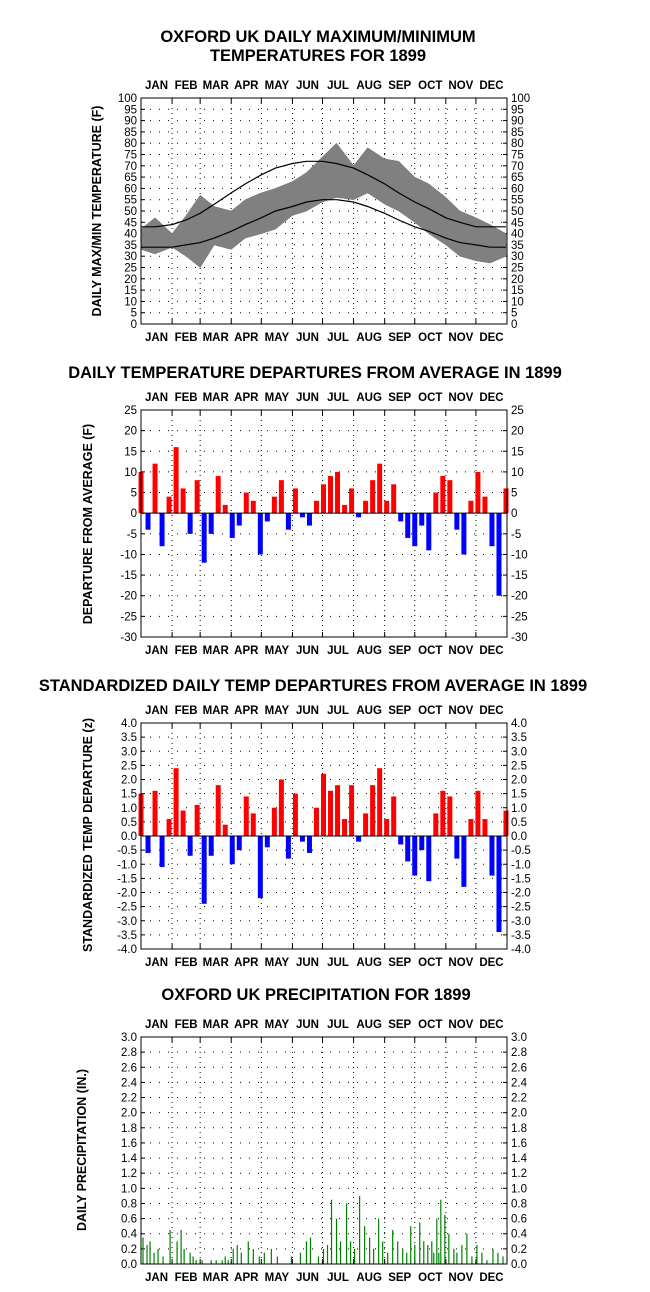 The width and height of the screenshot is (650, 1292). Describe the element at coordinates (324, 1278) in the screenshot. I see `chart4-bottom-month-labels: JAN FEB MAR APR MAY JUN JUL AUG SEP OCT NOV DEC` at that location.